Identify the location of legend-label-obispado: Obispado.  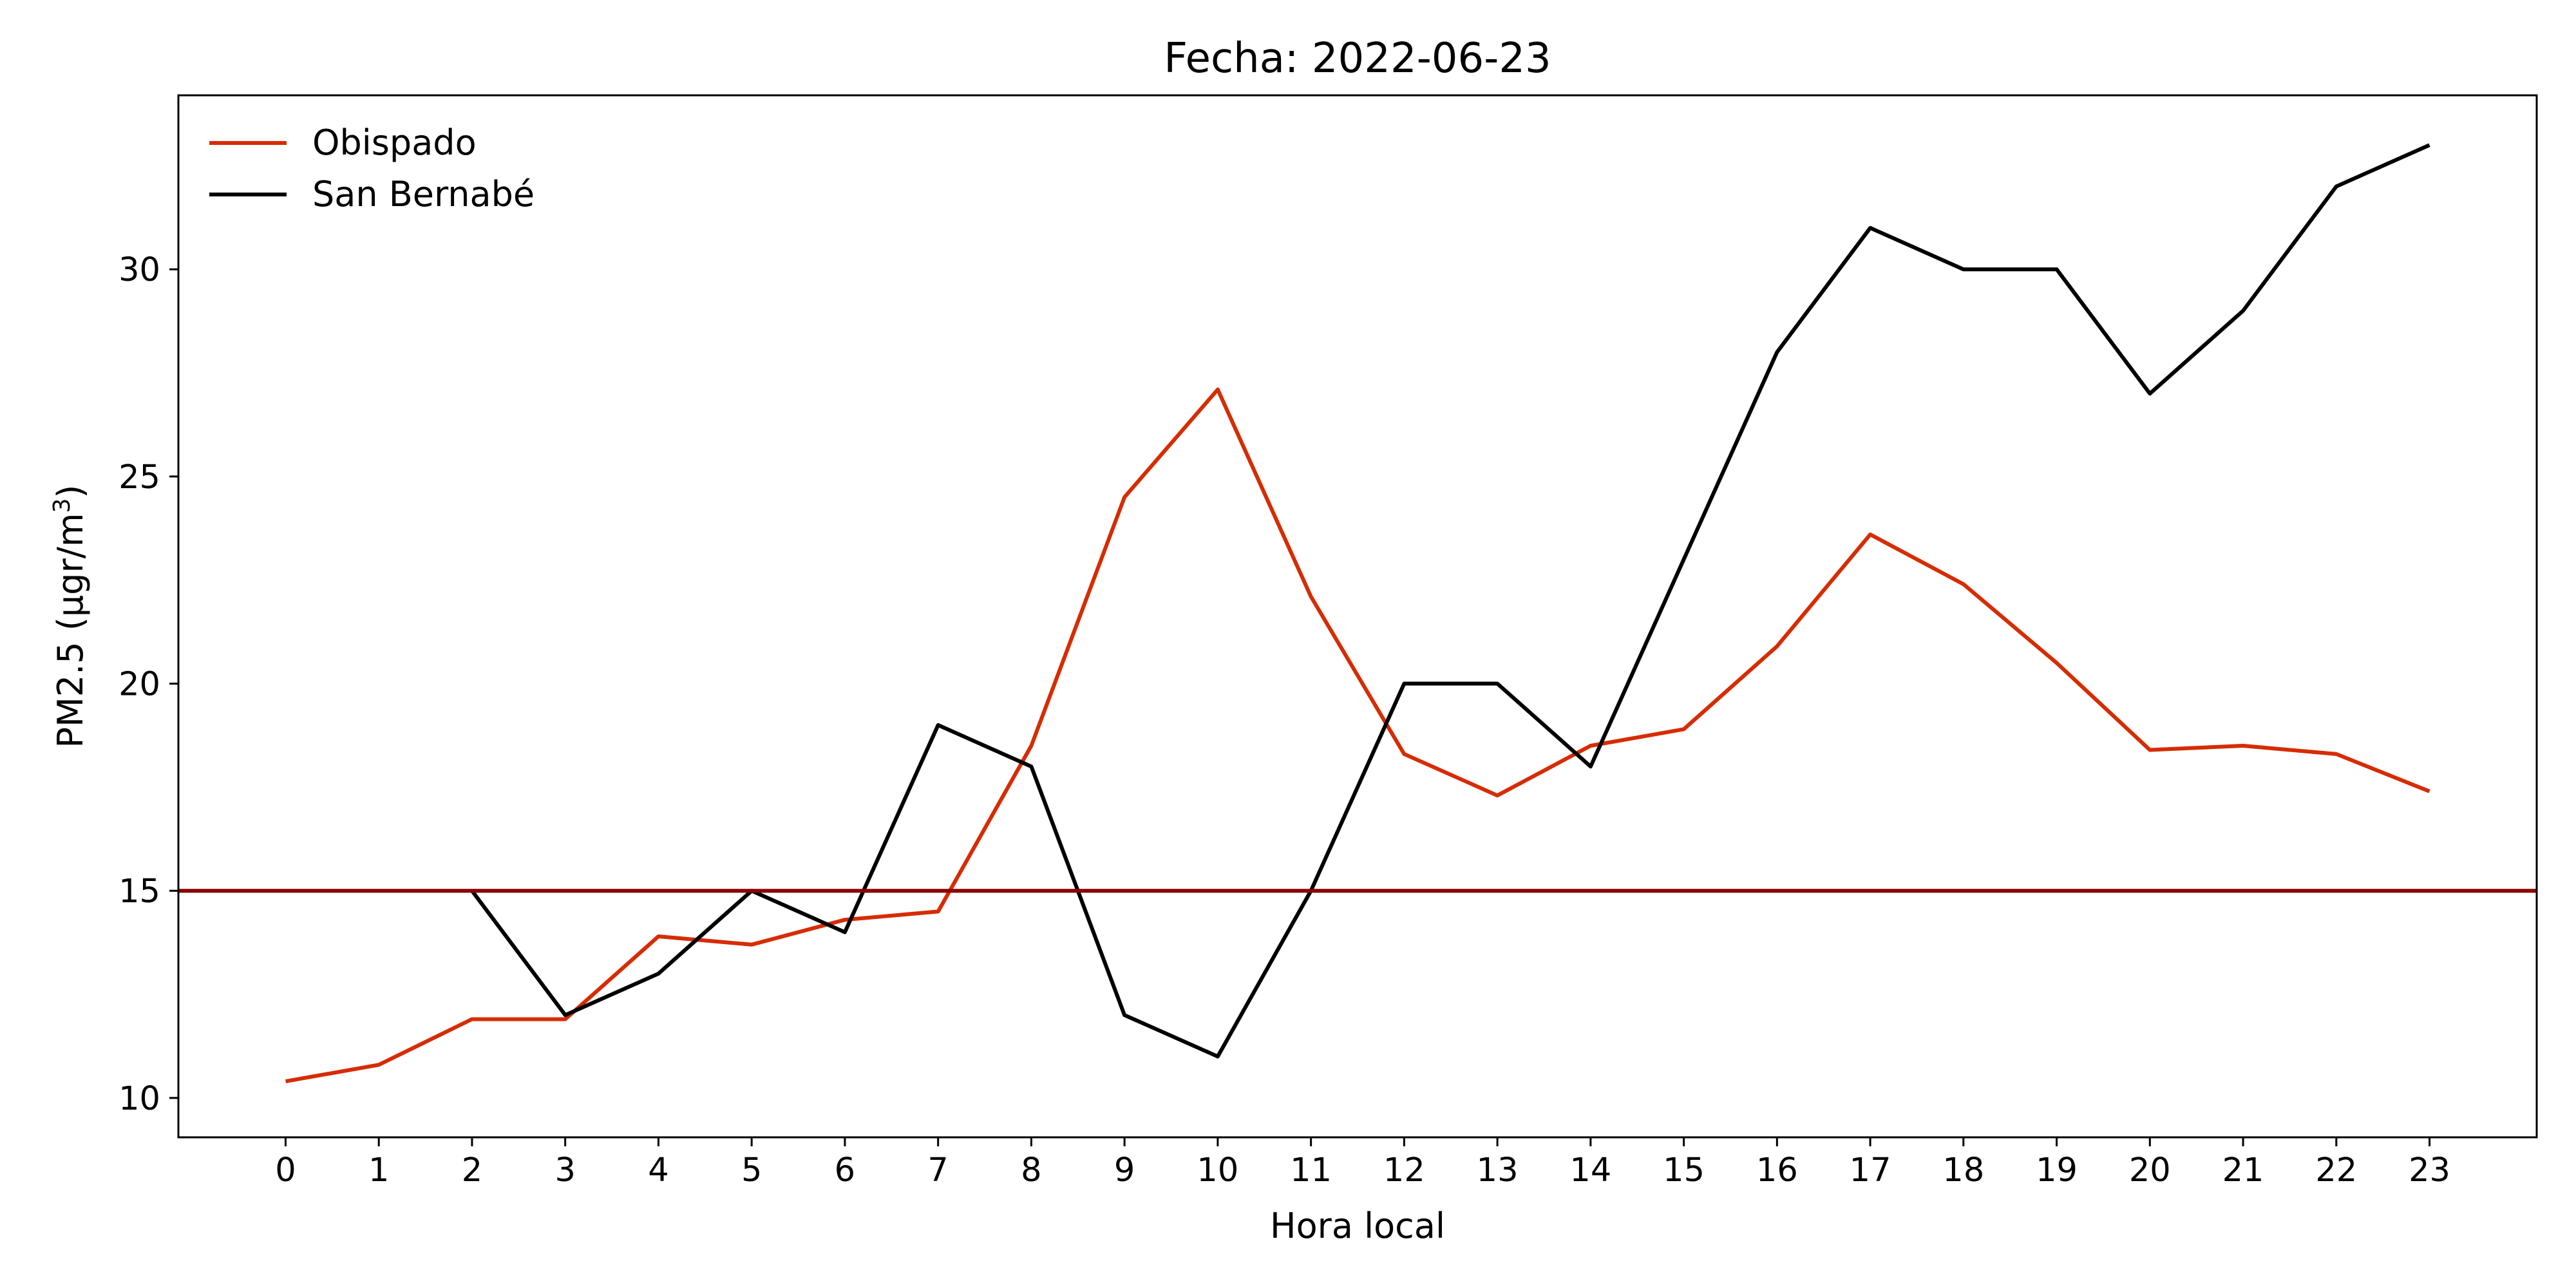
(395, 143).